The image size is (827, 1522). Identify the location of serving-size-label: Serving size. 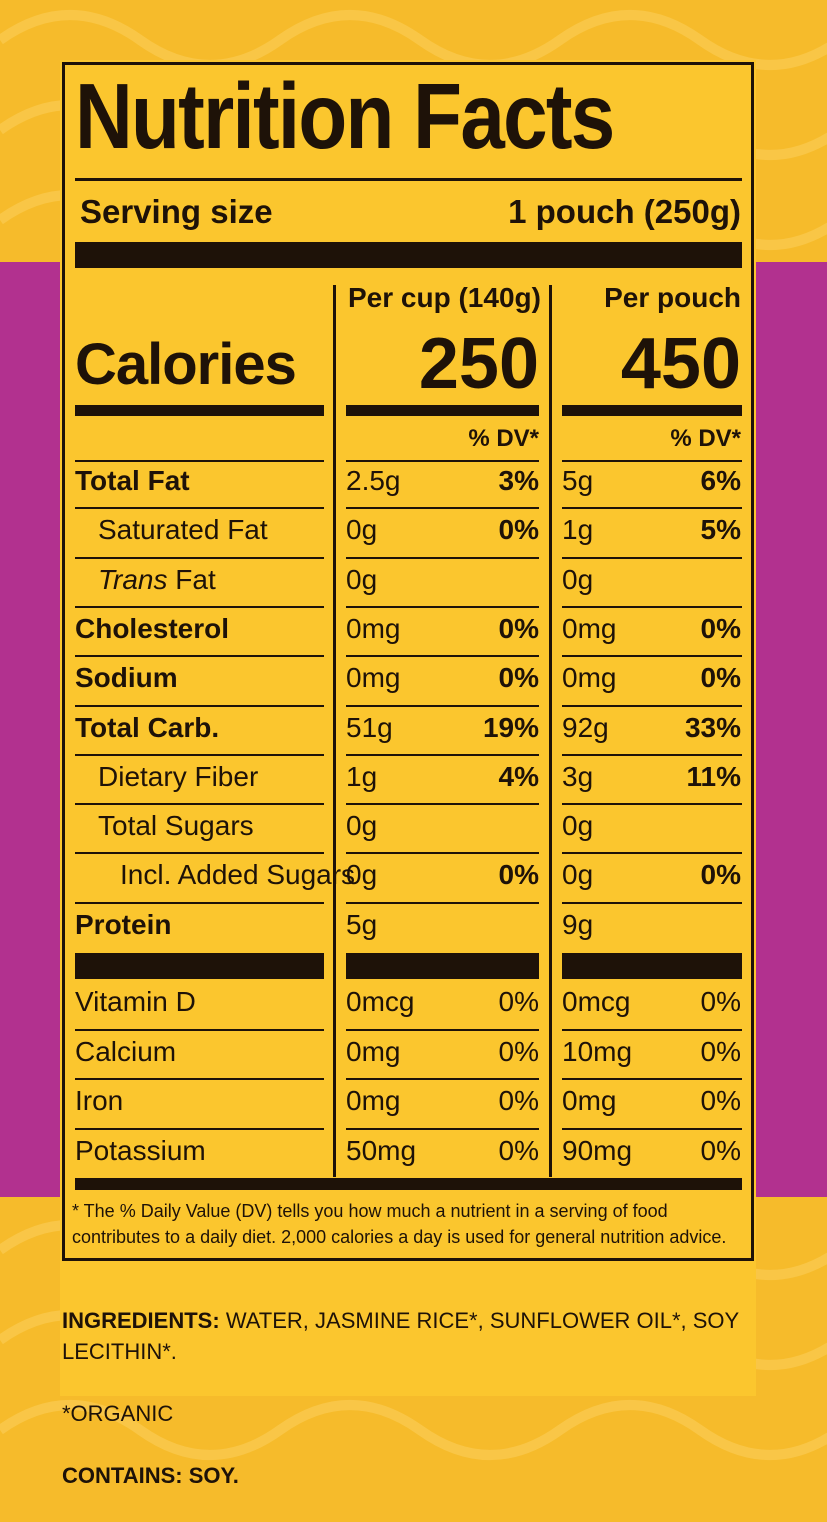
(176, 211).